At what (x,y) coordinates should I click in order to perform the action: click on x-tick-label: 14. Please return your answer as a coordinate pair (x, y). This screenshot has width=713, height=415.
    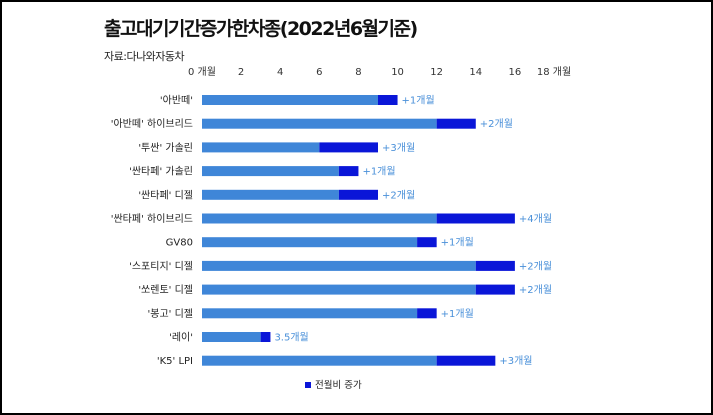
    Looking at the image, I should click on (475, 72).